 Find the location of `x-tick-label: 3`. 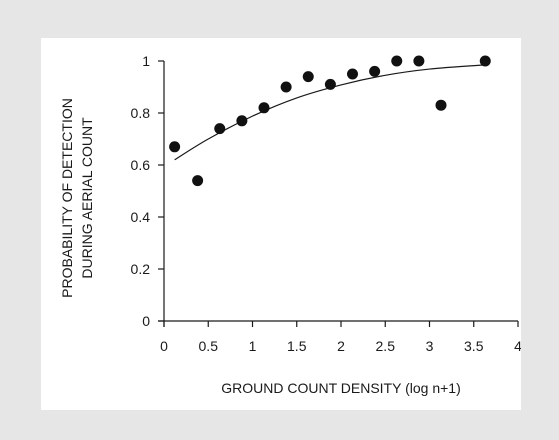

x-tick-label: 3 is located at coordinates (430, 346).